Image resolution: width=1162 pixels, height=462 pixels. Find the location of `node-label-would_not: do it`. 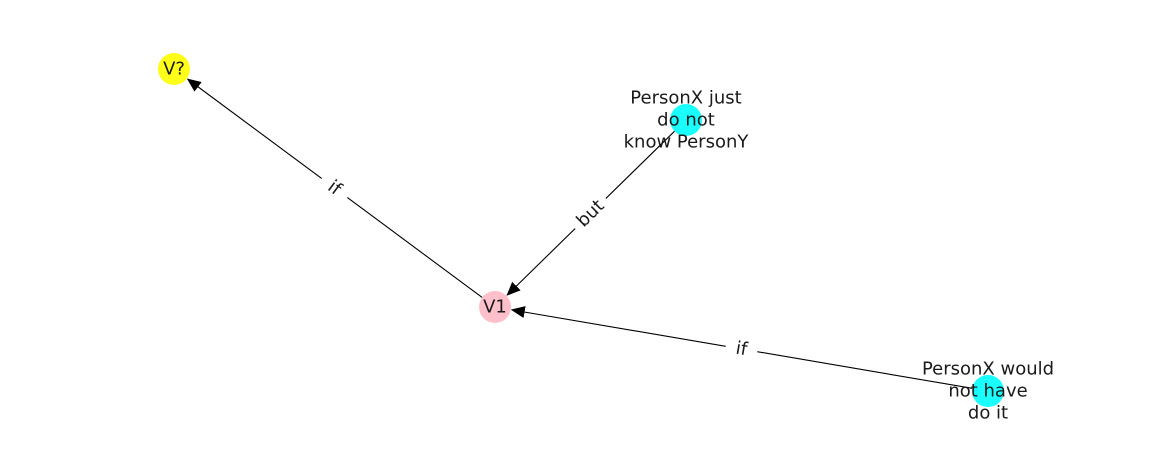

node-label-would_not: do it is located at coordinates (988, 413).